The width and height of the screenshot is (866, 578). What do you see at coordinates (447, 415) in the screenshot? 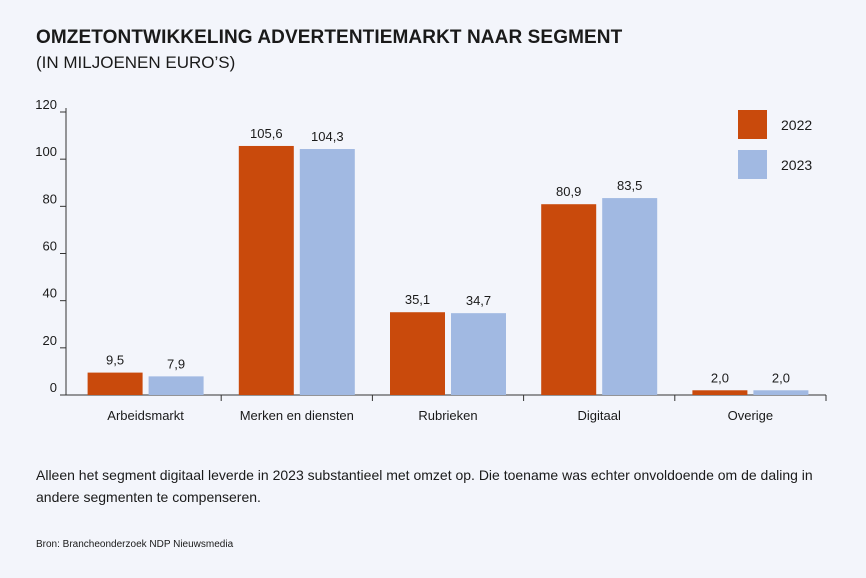
I see `x-tick-label: Rubrieken` at bounding box center [447, 415].